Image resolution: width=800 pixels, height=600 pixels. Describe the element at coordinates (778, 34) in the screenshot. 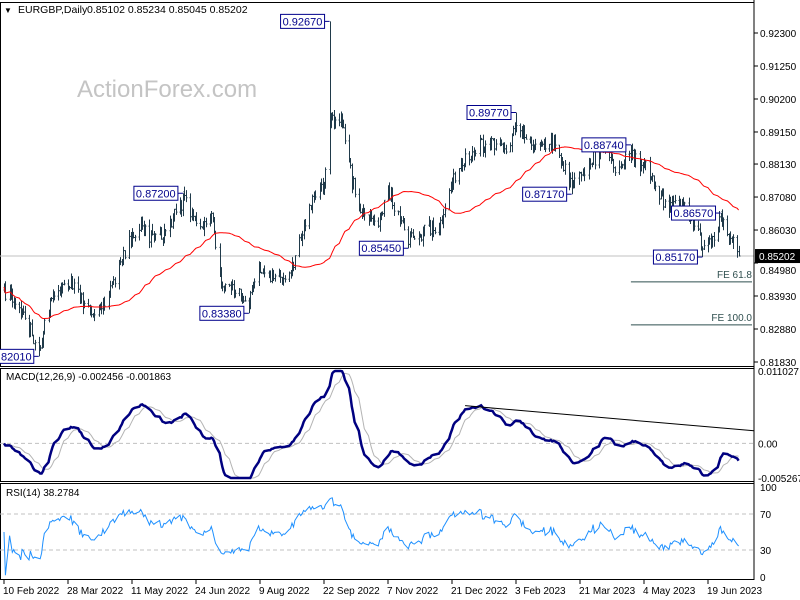

I see `price-axis-label: 0.92300` at that location.